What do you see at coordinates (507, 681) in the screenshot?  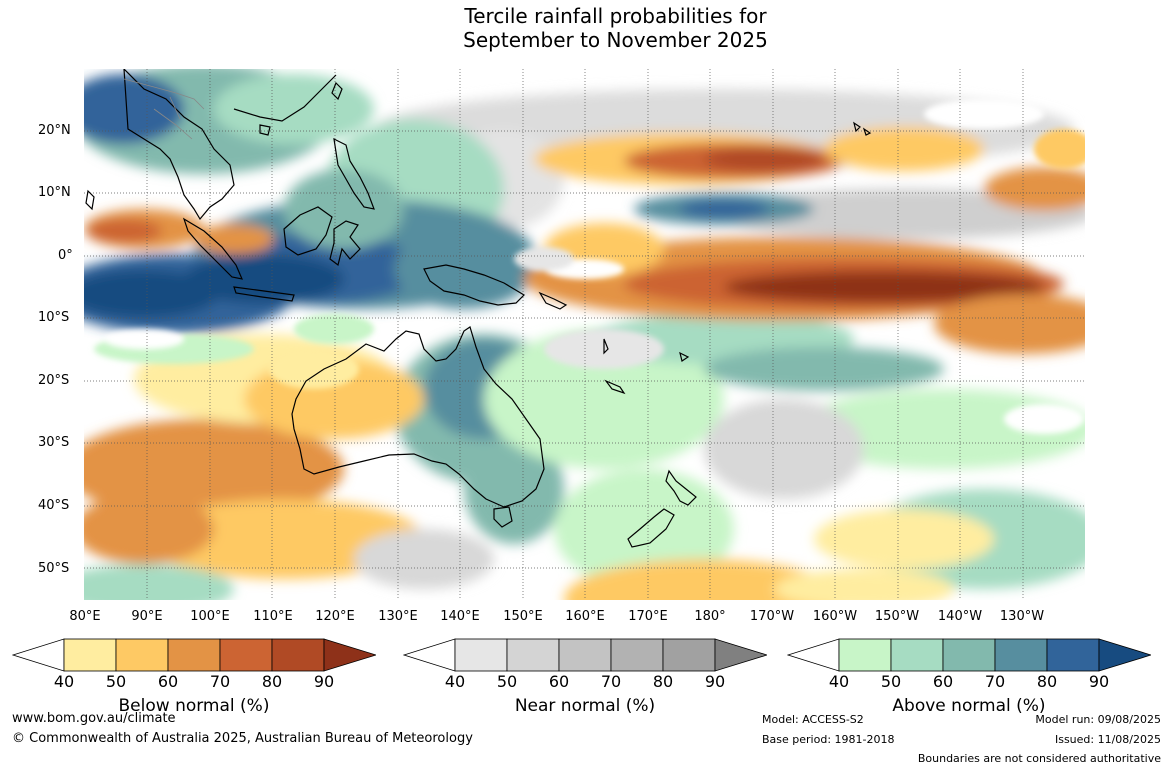 I see `near-tick-50: 50` at bounding box center [507, 681].